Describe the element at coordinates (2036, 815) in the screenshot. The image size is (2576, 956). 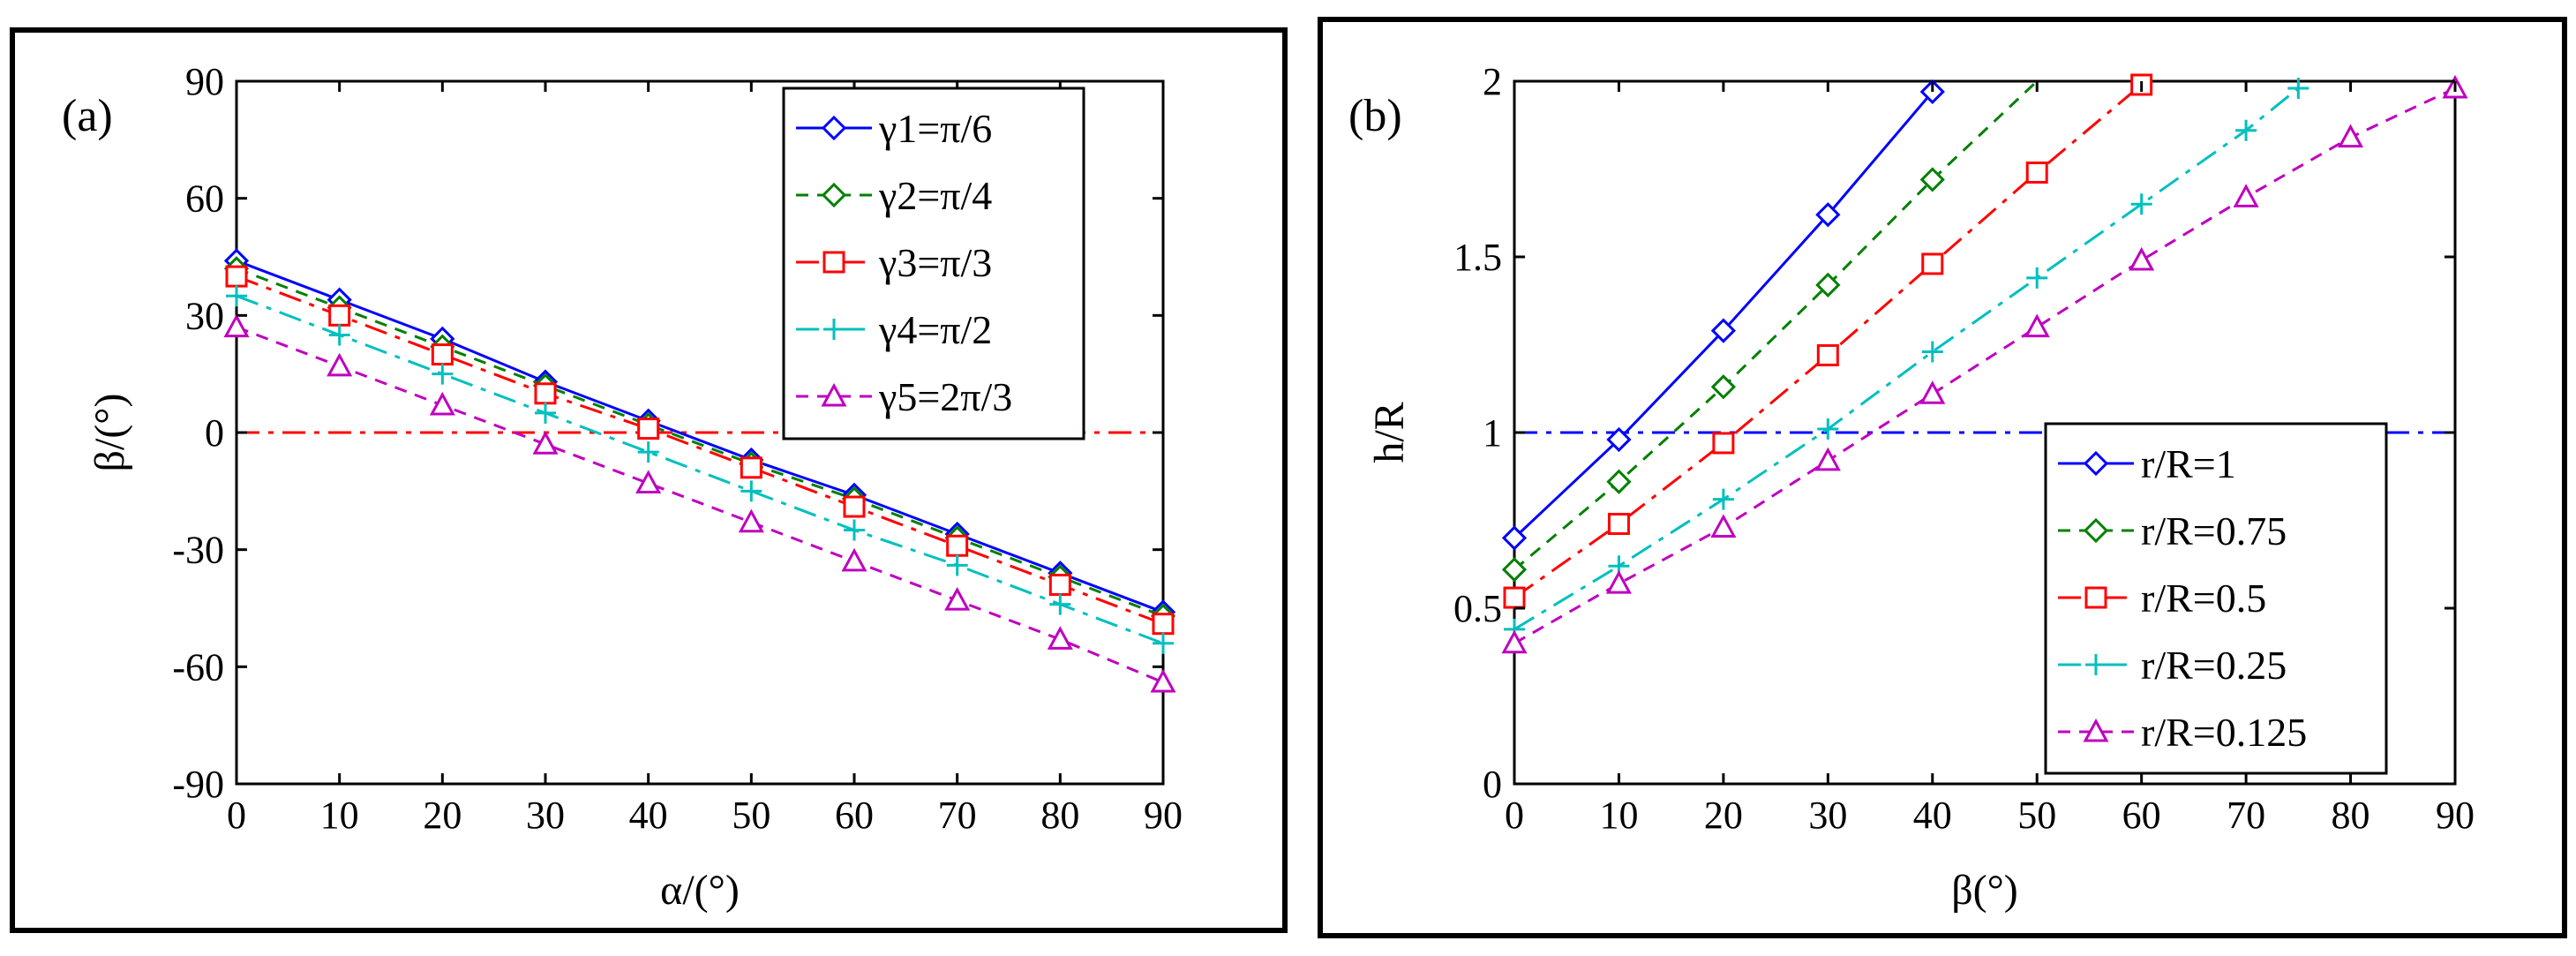
I see `chart-b-xtick-label: 50` at that location.